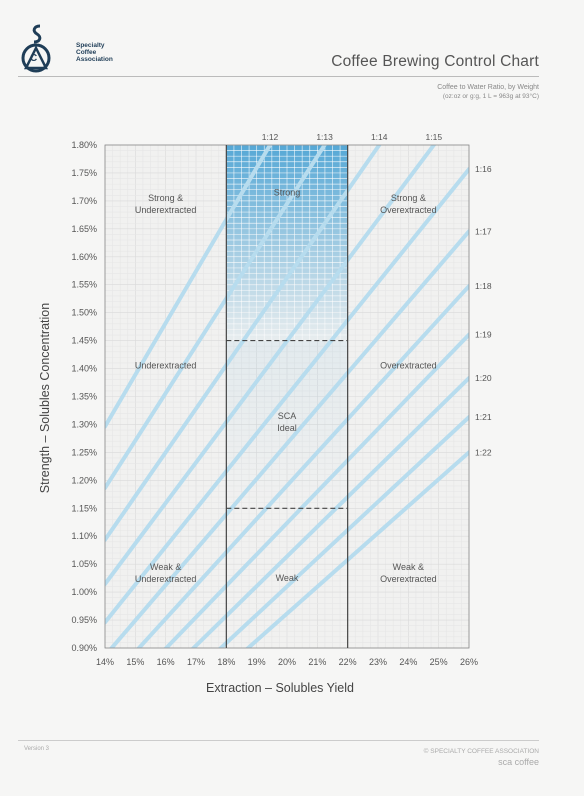 This screenshot has height=796, width=584. Describe the element at coordinates (481, 751) in the screenshot. I see `copyright: © SPECIALTY COFFEE ASSOCIATION` at that location.